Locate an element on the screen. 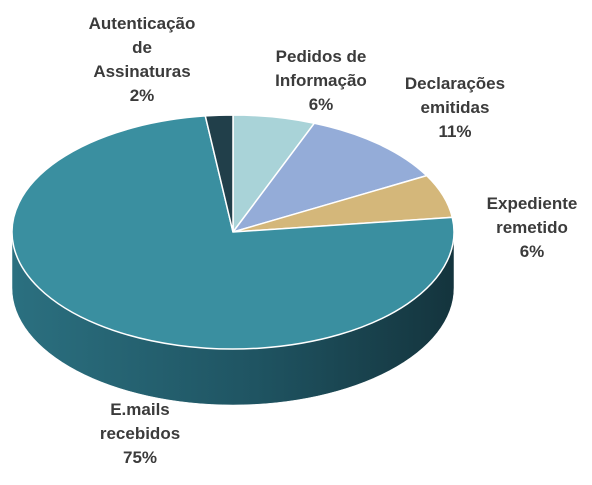 The width and height of the screenshot is (592, 485). category-label: E.mails recebidos is located at coordinates (140, 421).